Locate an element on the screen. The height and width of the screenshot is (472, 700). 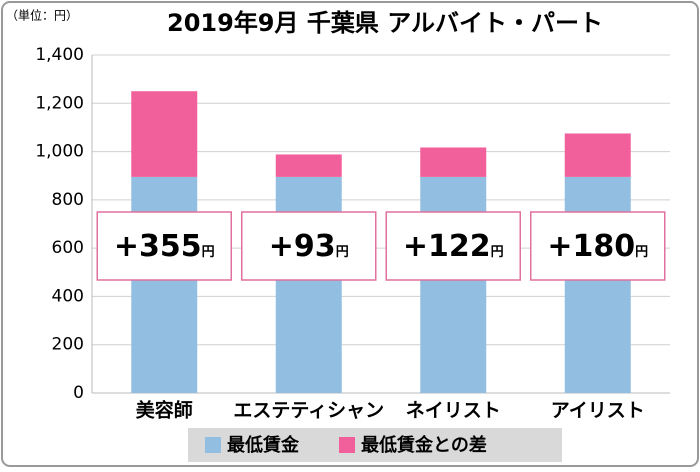
value-label-number: +355 is located at coordinates (158, 246).